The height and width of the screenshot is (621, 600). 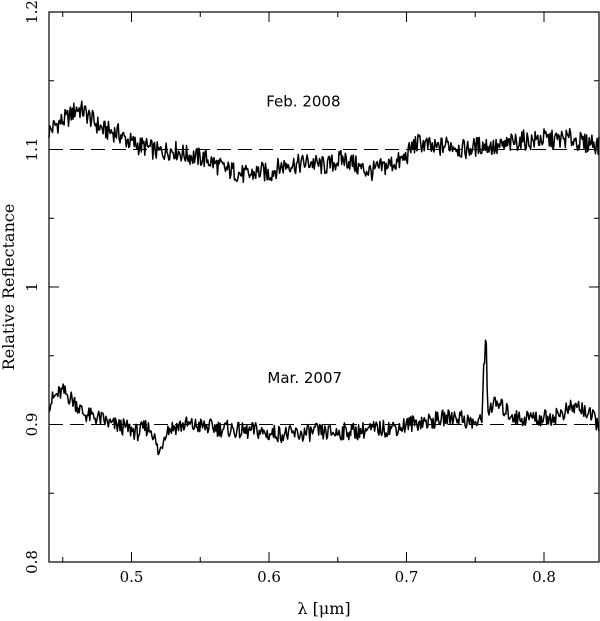 I want to click on series-annotation: Feb. 2008, so click(x=303, y=102).